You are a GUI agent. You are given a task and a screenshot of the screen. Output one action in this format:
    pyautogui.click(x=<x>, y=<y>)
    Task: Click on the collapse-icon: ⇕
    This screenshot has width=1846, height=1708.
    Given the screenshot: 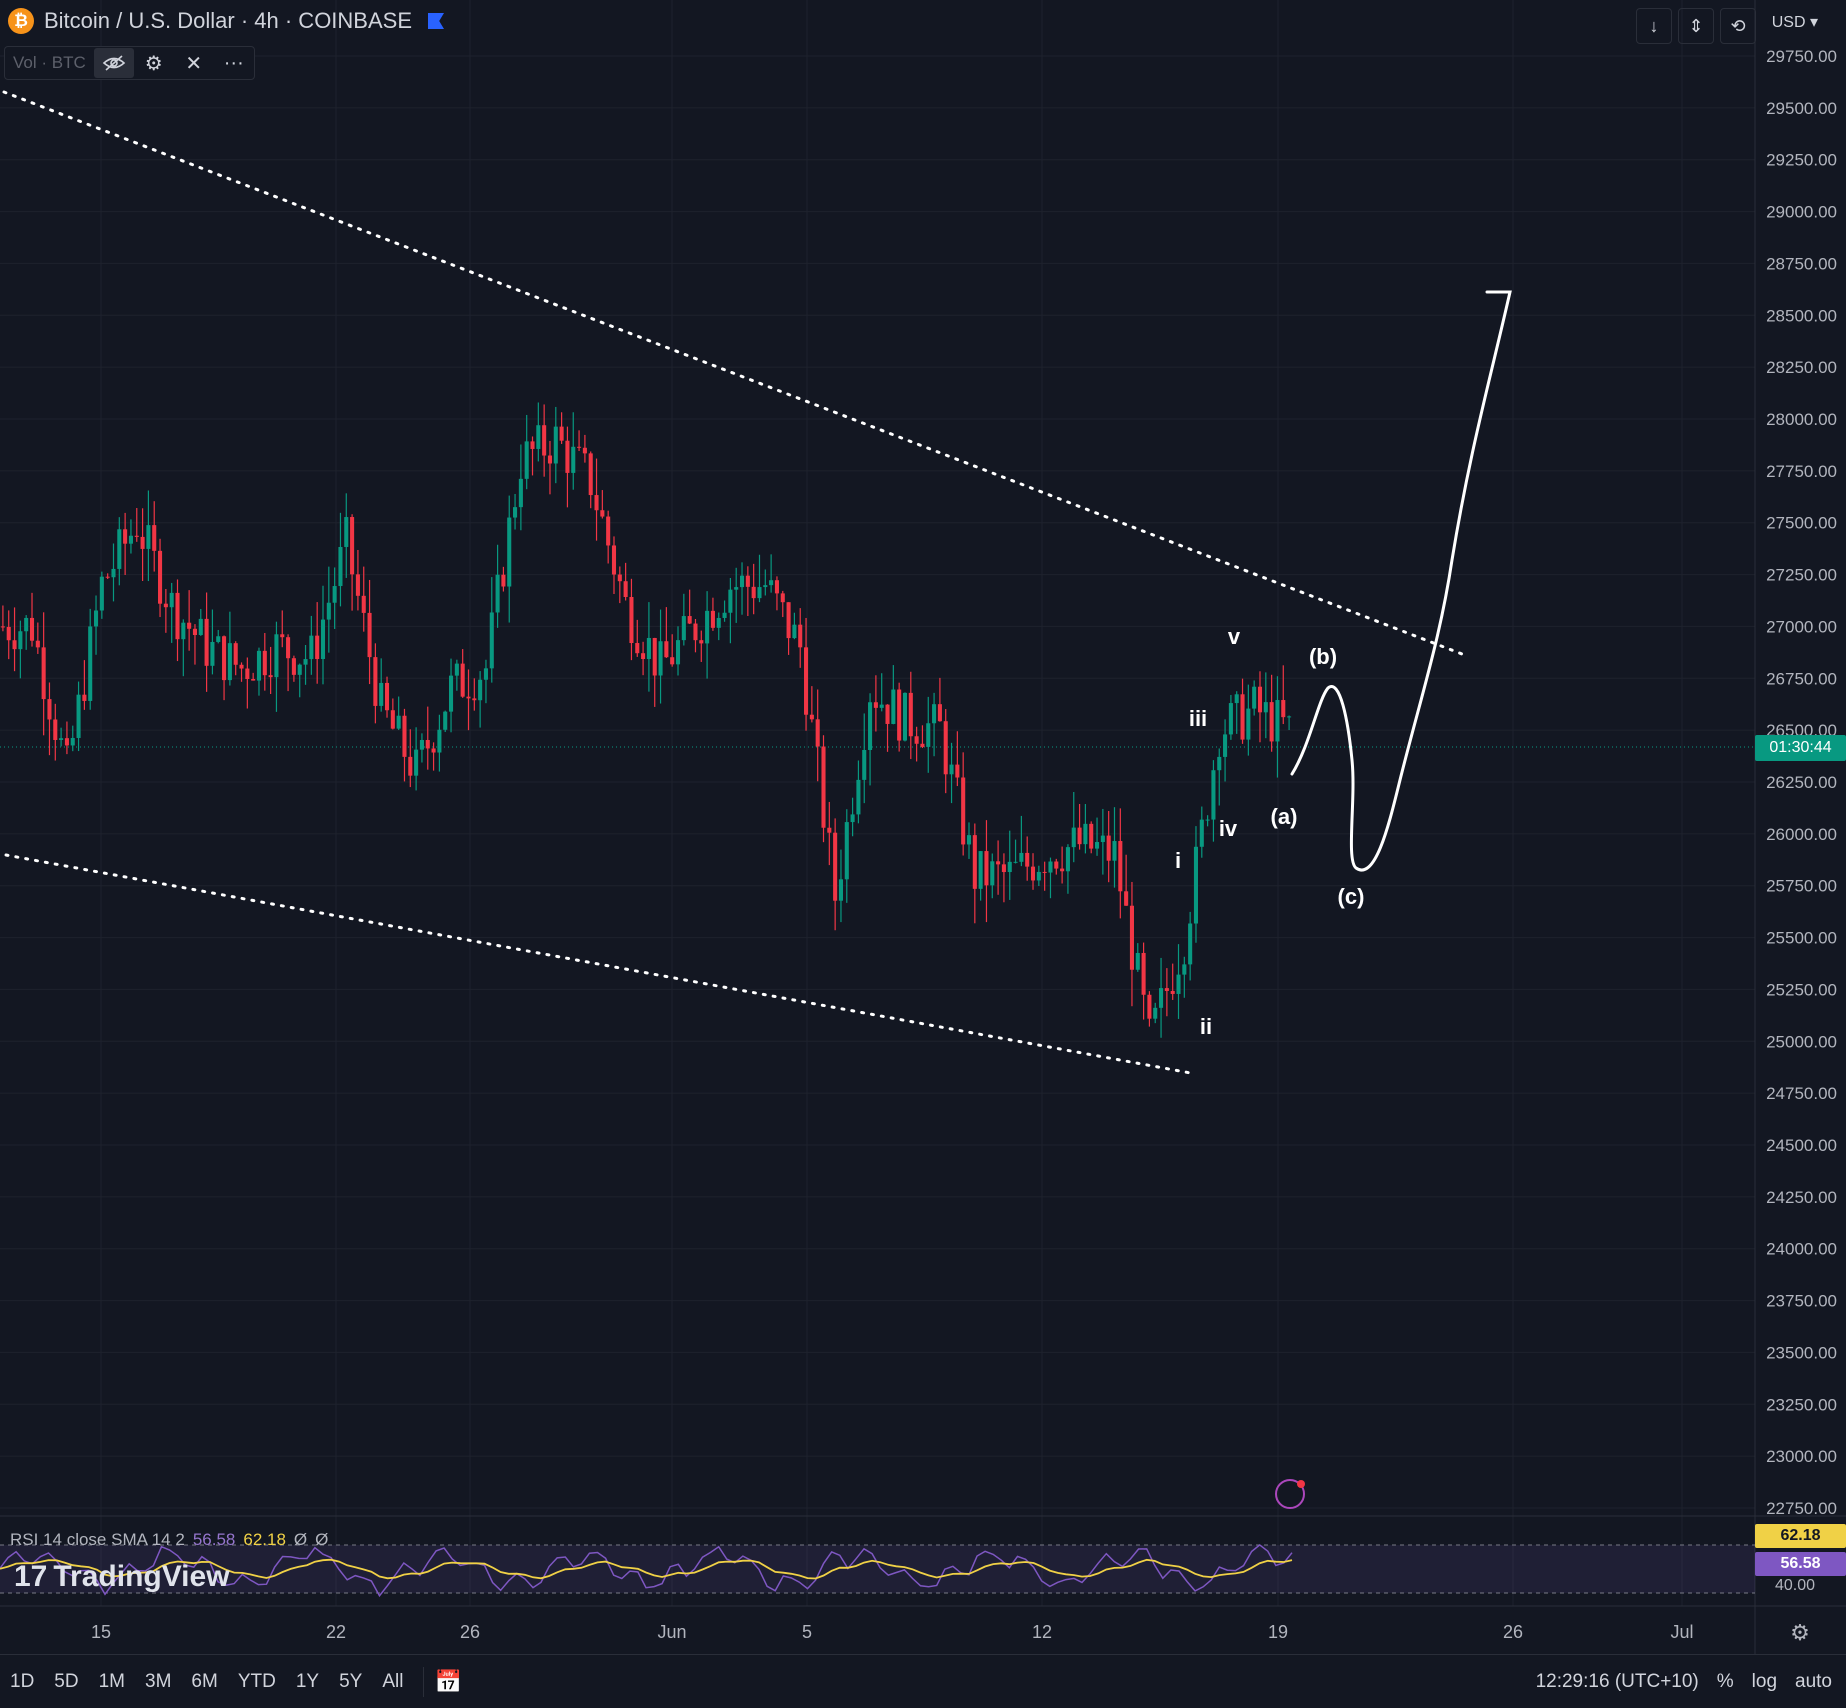 What is the action you would take?
    pyautogui.click(x=1696, y=26)
    